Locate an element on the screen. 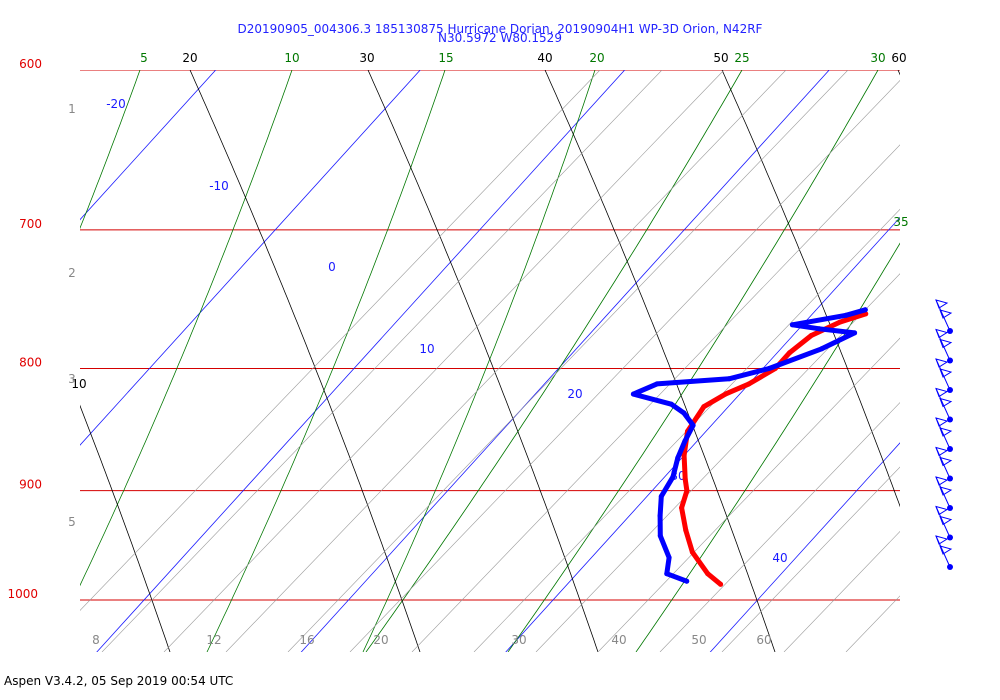 The image size is (1000, 700). height-tick-label: 2 is located at coordinates (72, 273).